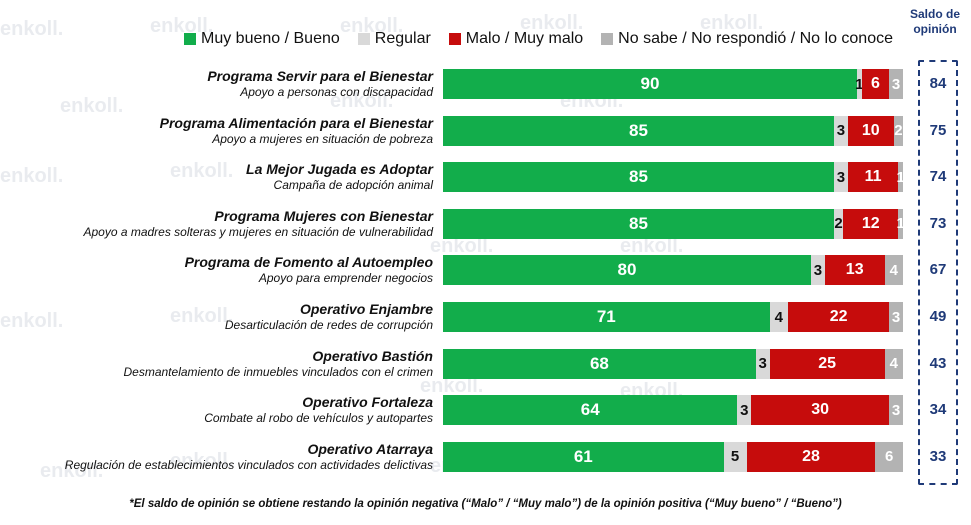 The height and width of the screenshot is (525, 971). What do you see at coordinates (524, 38) in the screenshot?
I see `legend-label-bad: Malo / Muy malo` at bounding box center [524, 38].